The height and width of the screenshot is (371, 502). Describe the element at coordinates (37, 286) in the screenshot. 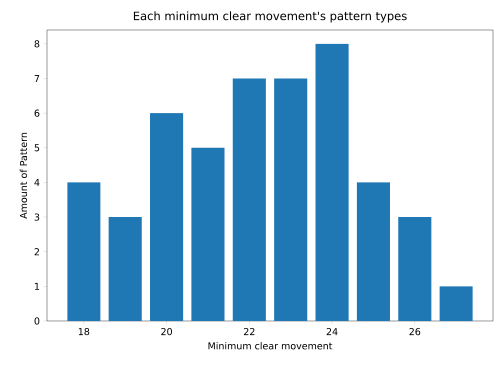

I see `y-tick-label: 1` at that location.